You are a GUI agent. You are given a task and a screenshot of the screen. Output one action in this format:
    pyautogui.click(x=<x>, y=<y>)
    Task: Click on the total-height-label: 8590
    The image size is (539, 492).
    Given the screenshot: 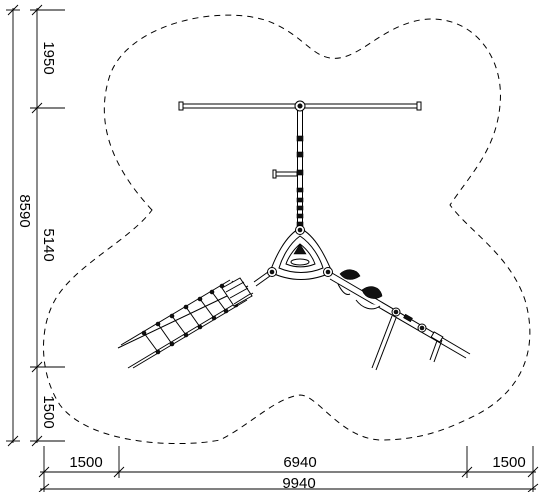 What is the action you would take?
    pyautogui.click(x=24, y=210)
    